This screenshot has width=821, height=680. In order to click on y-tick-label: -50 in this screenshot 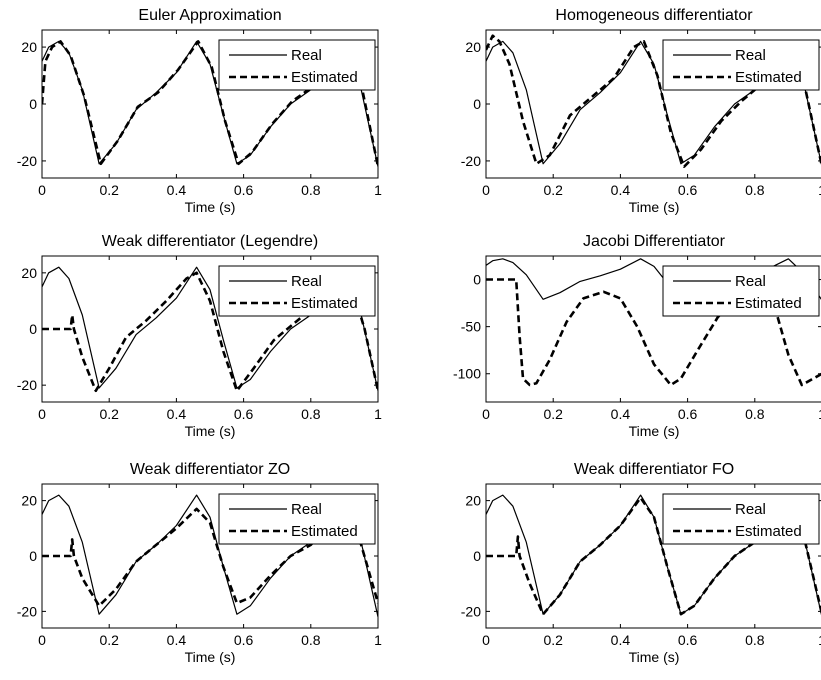, I will do `click(471, 327)`.